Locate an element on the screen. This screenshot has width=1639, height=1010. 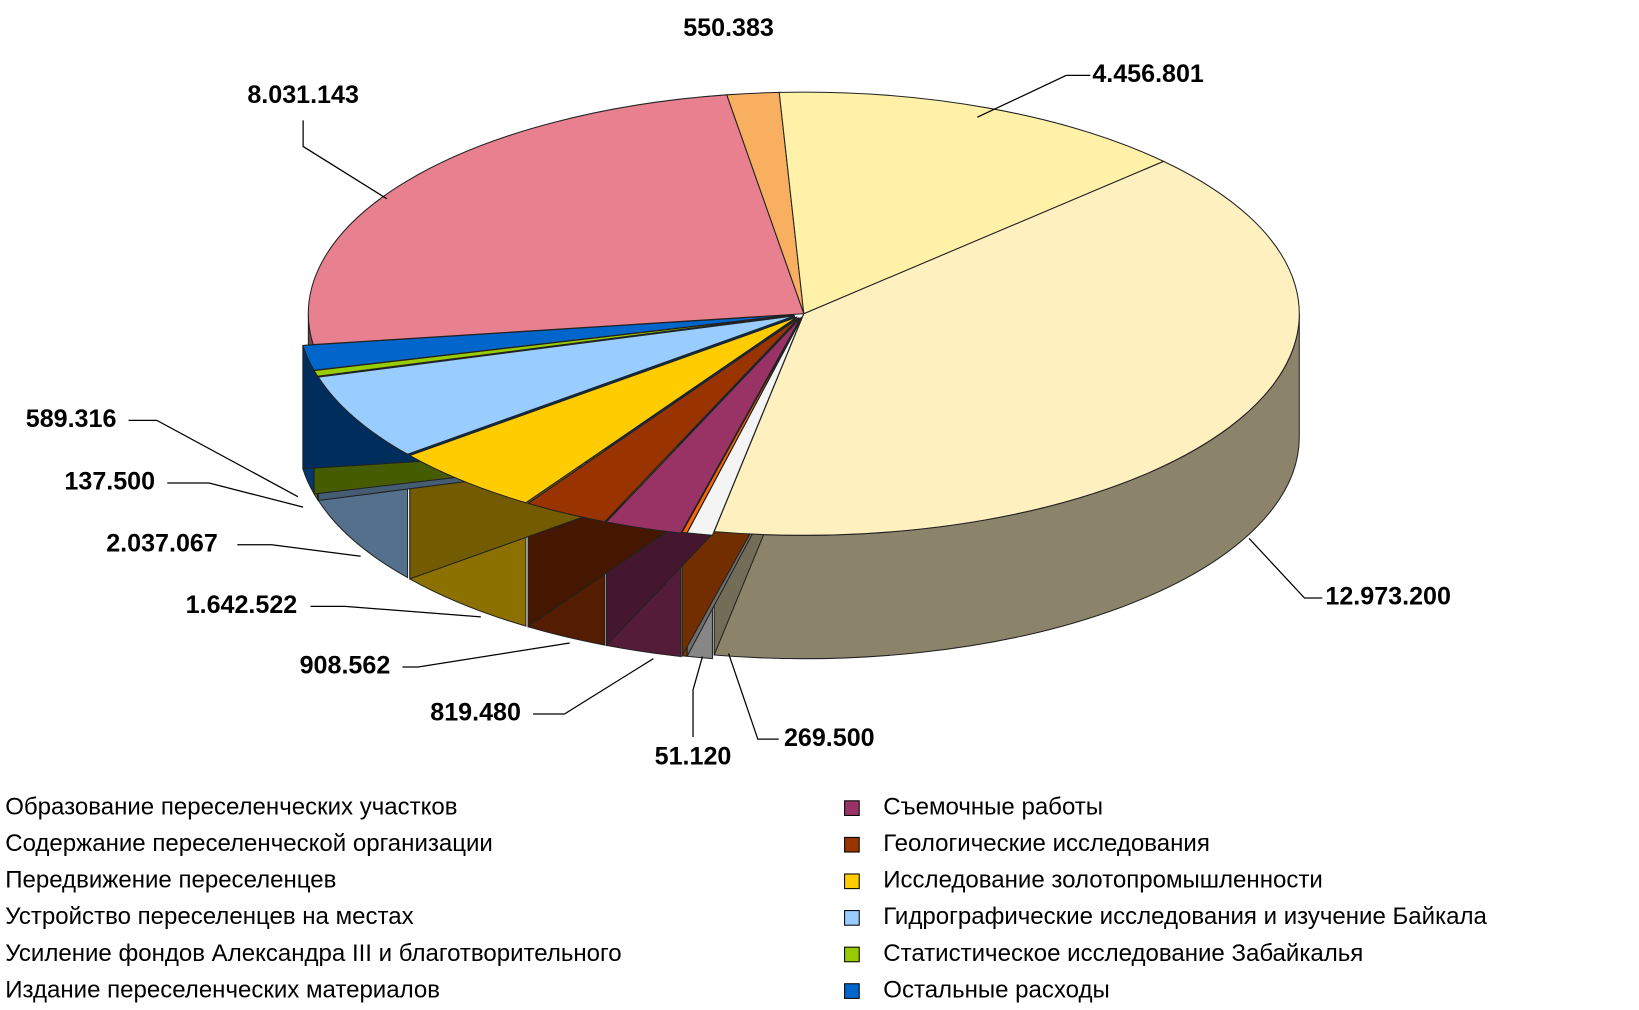
data-label: 269.500 is located at coordinates (829, 738).